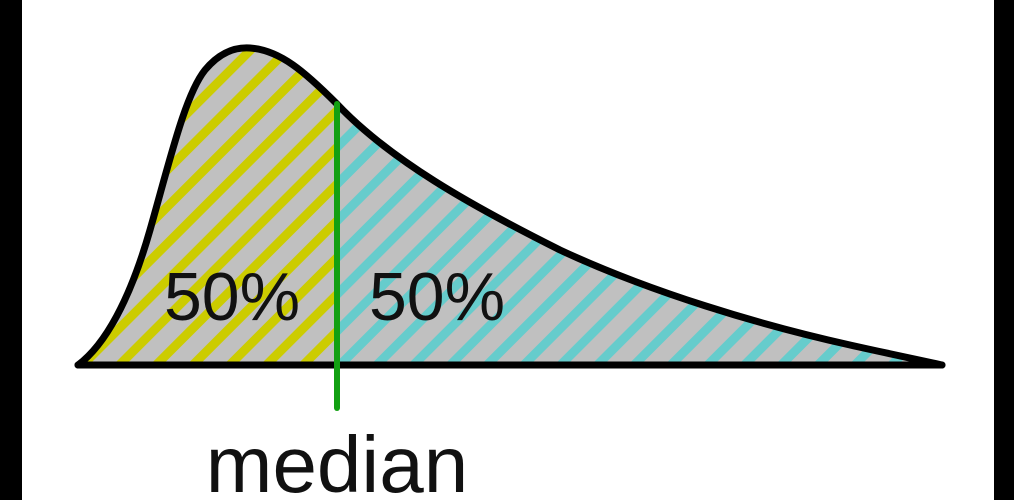  Describe the element at coordinates (1004, 250) in the screenshot. I see `right-frame-bar` at that location.